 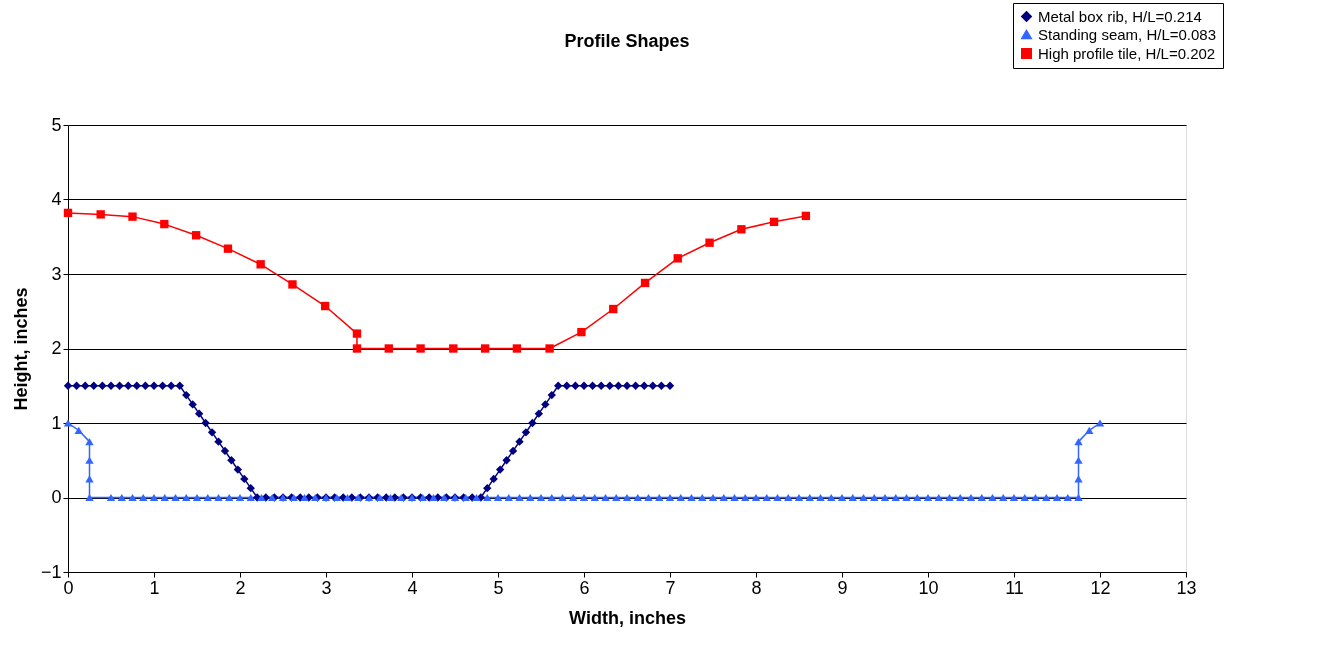 I want to click on x-tick-label: 11, so click(x=1014, y=587).